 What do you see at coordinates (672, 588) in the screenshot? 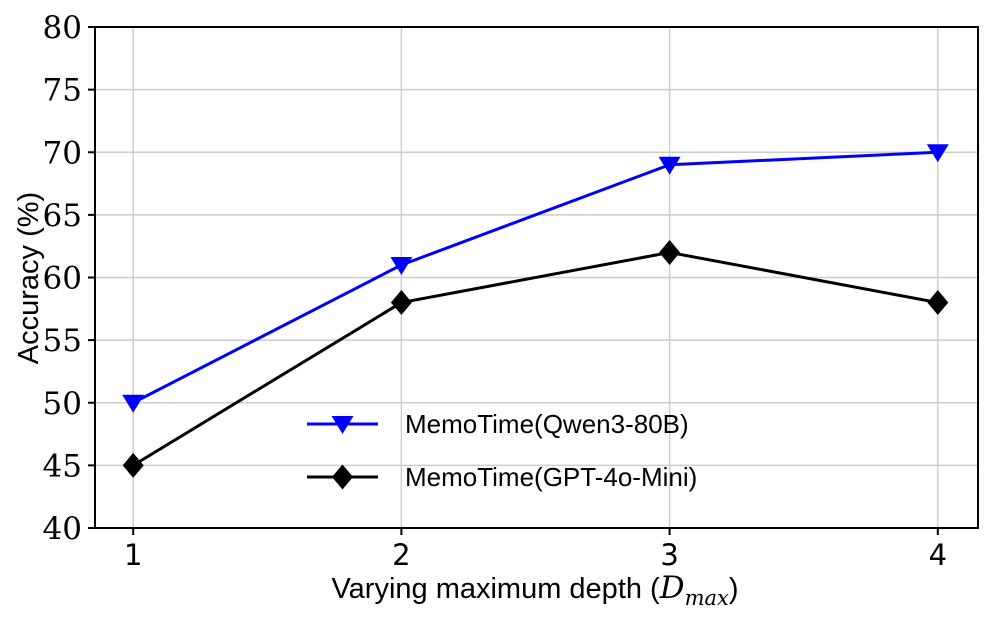
I see `x-axis-label-var: D` at bounding box center [672, 588].